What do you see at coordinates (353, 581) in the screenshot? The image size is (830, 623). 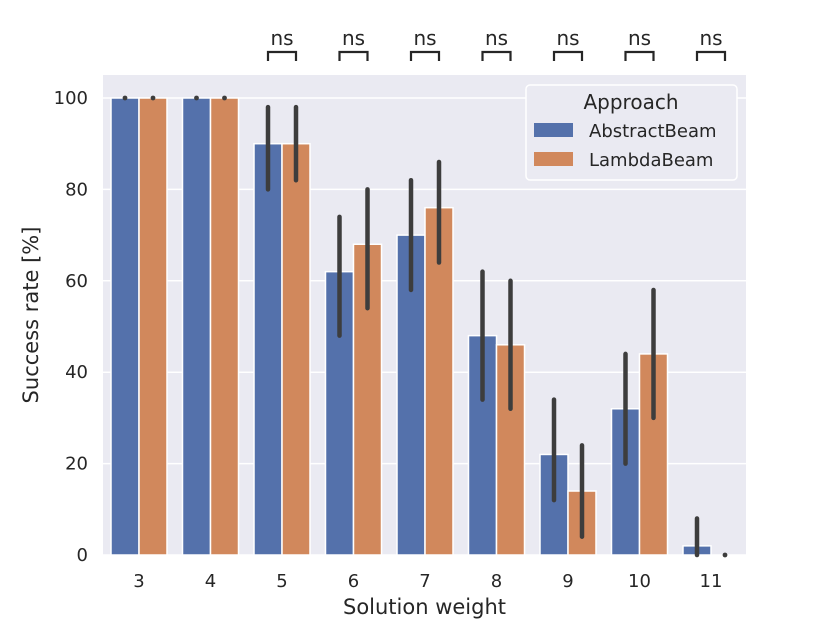 I see `x-tick-label: 6` at bounding box center [353, 581].